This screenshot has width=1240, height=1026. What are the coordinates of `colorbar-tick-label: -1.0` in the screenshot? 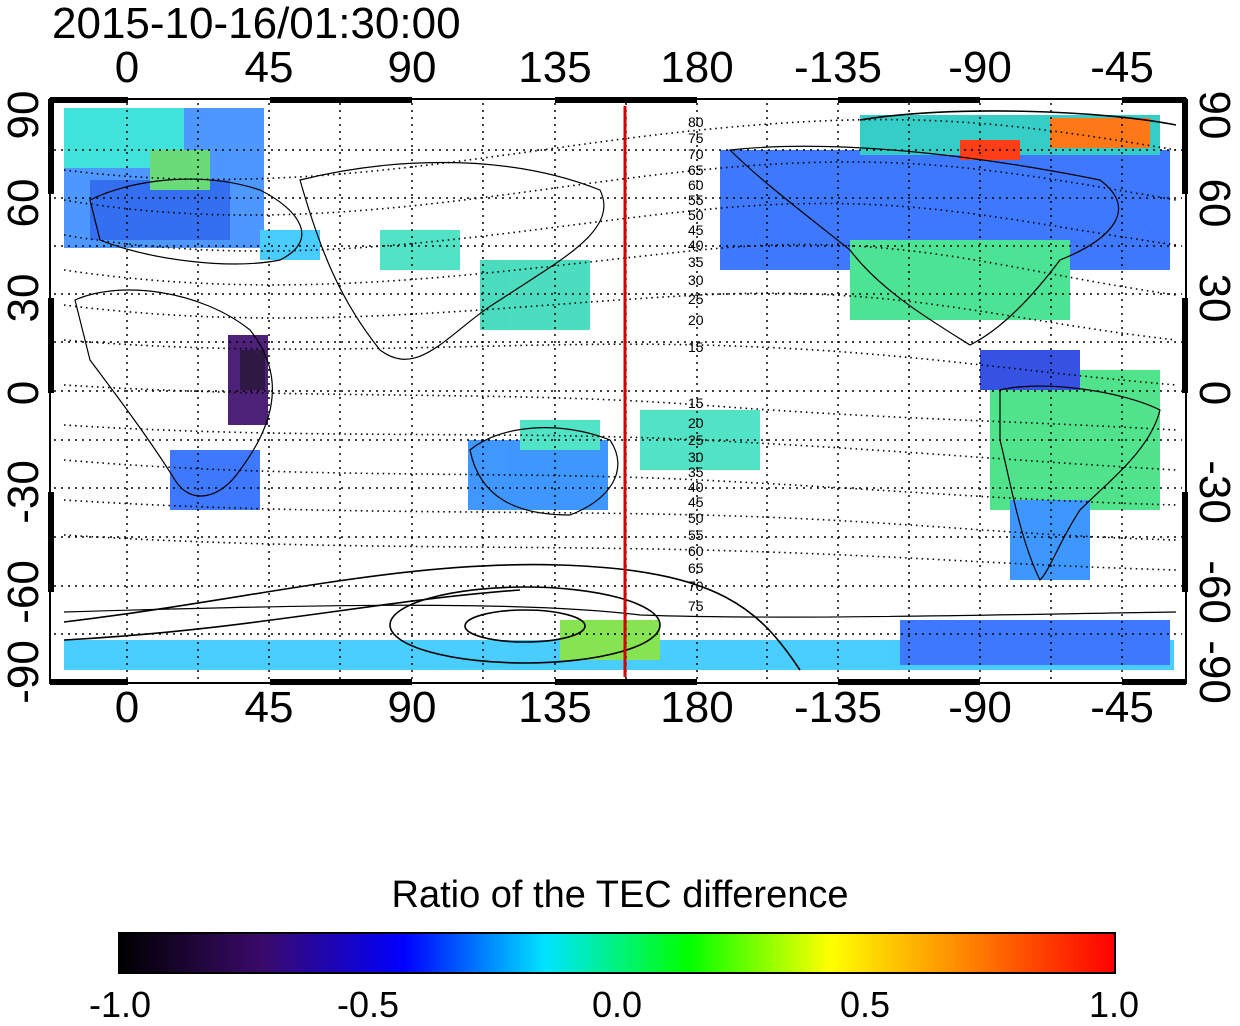 It's located at (120, 1004).